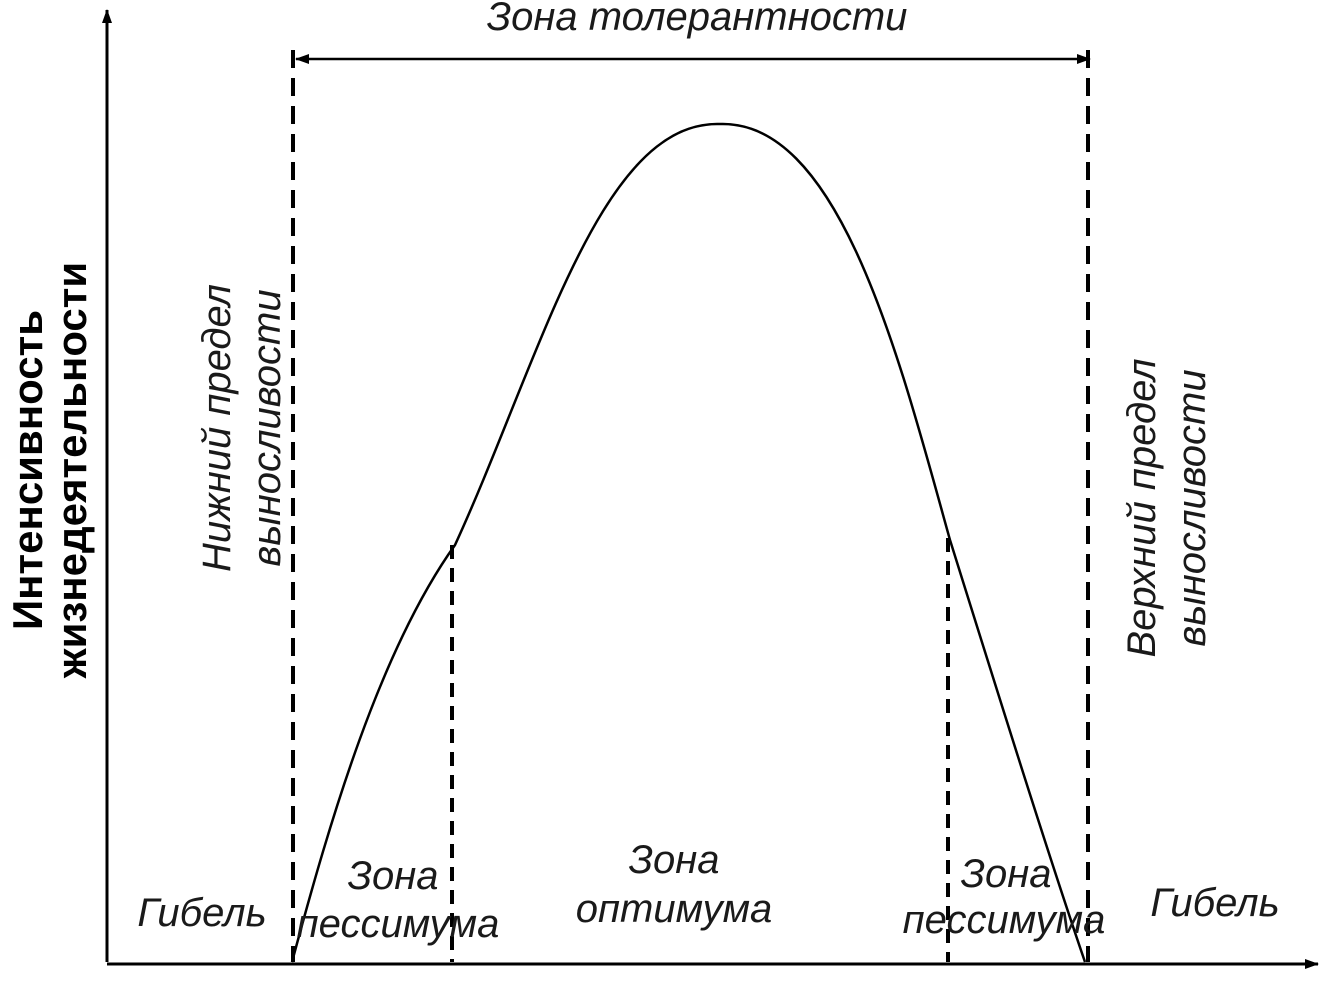 This screenshot has height=981, width=1323. Describe the element at coordinates (673, 860) in the screenshot. I see `optimum-label-line1: Зона` at that location.